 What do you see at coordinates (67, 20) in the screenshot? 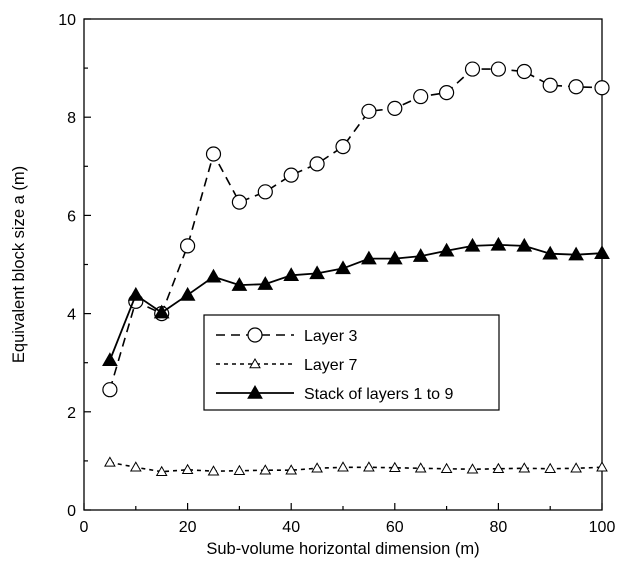
I see `y-tick-label: 10` at bounding box center [67, 20].